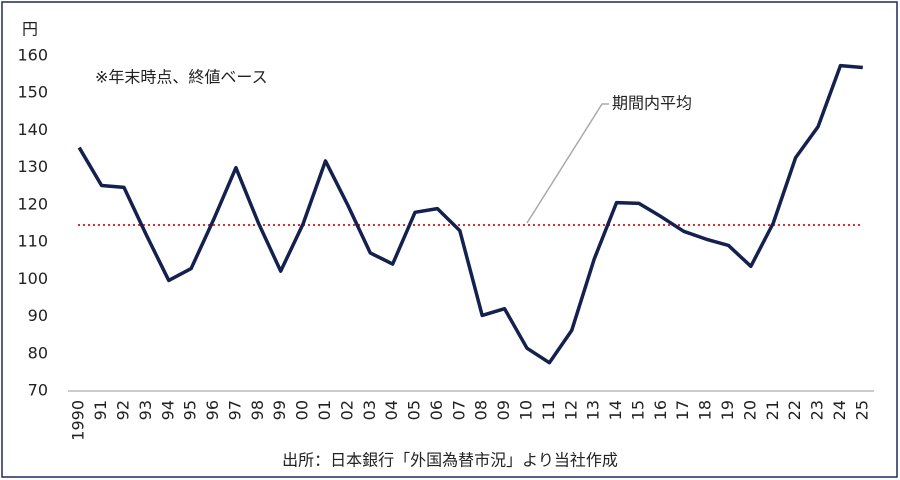 This screenshot has height=480, width=900. I want to click on x-tick-label: 93, so click(145, 410).